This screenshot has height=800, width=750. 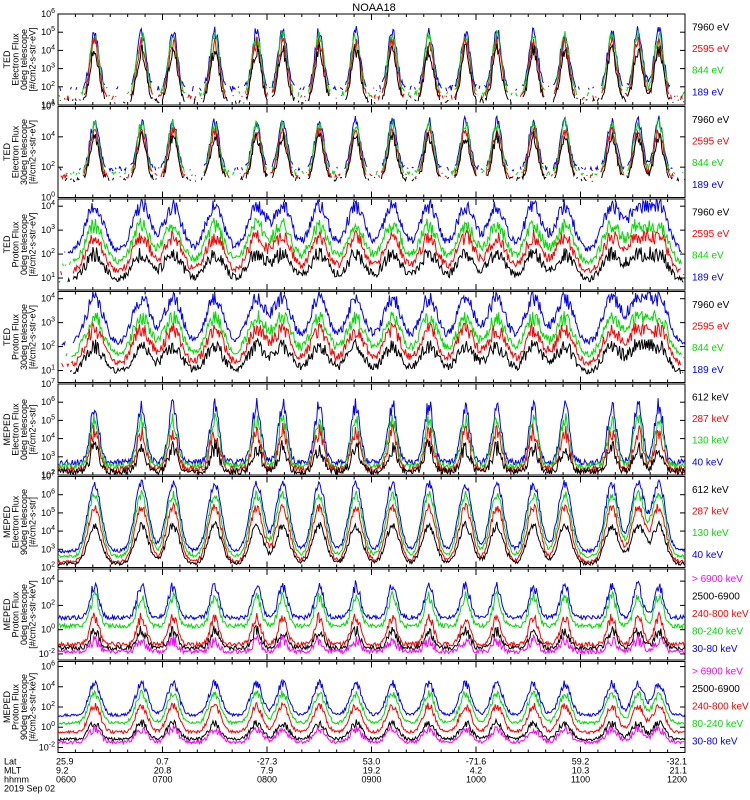 I want to click on legend-entry: 287 keV, so click(x=710, y=419).